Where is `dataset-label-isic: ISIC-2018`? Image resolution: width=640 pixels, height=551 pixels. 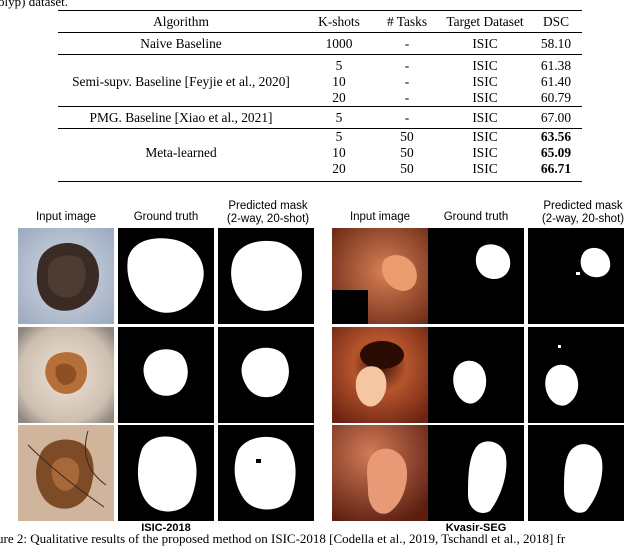
dataset-label-isic: ISIC-2018 is located at coordinates (166, 528).